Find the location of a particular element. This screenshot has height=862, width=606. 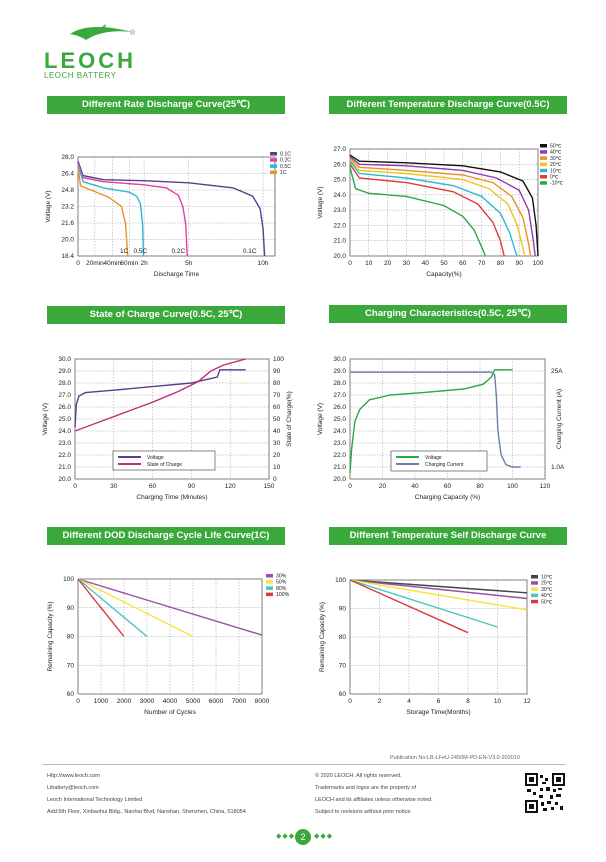

rate-annotation: 0.1C is located at coordinates (250, 251).